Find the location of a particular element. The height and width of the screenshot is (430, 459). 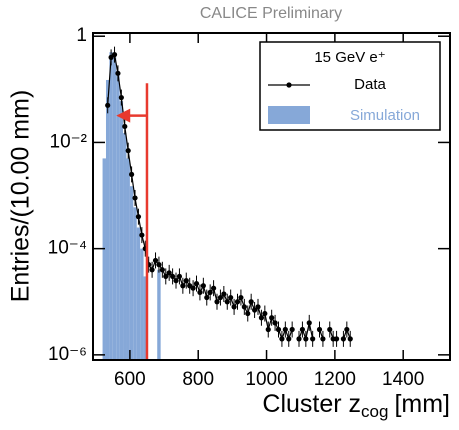

legend-label: Simulation is located at coordinates (385, 115).